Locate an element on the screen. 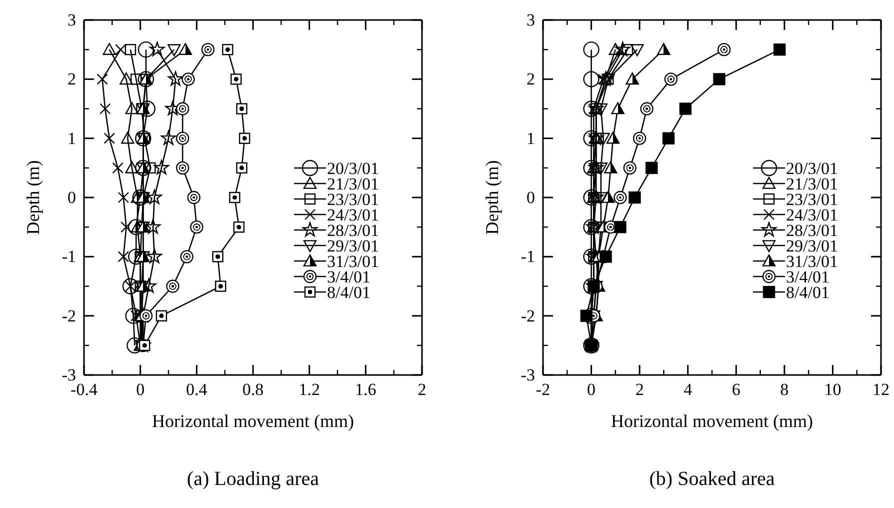 This screenshot has height=508, width=894. x-tick-label: 0.4 is located at coordinates (197, 390).